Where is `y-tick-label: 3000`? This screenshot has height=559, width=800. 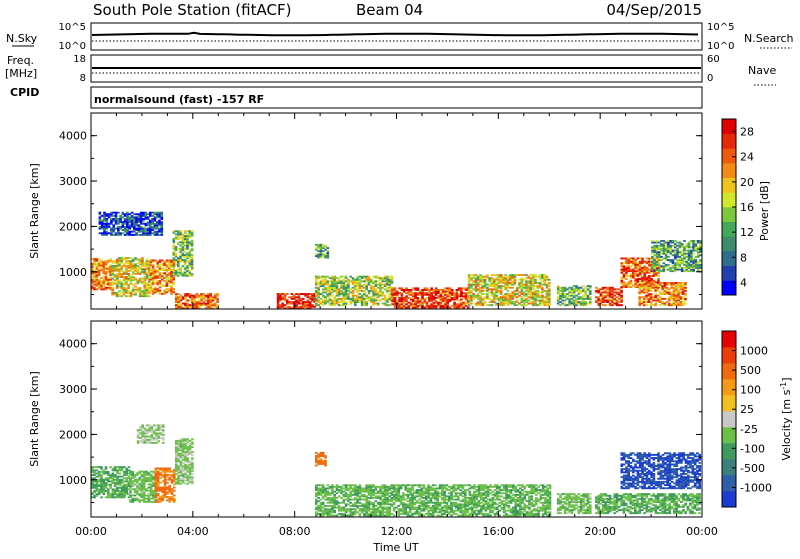 y-tick-label: 3000 is located at coordinates (73, 181).